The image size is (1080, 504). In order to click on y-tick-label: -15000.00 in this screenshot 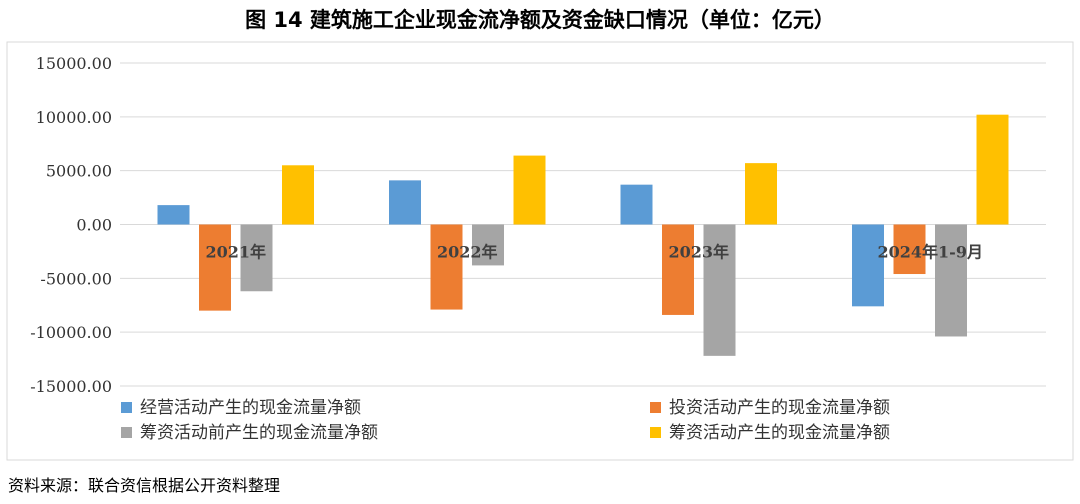, I will do `click(71, 386)`.